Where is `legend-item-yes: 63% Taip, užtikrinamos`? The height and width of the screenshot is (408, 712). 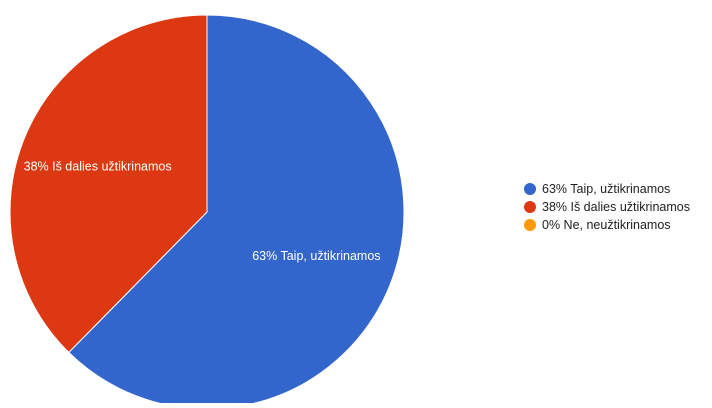 legend-item-yes: 63% Taip, užtikrinamos is located at coordinates (607, 189).